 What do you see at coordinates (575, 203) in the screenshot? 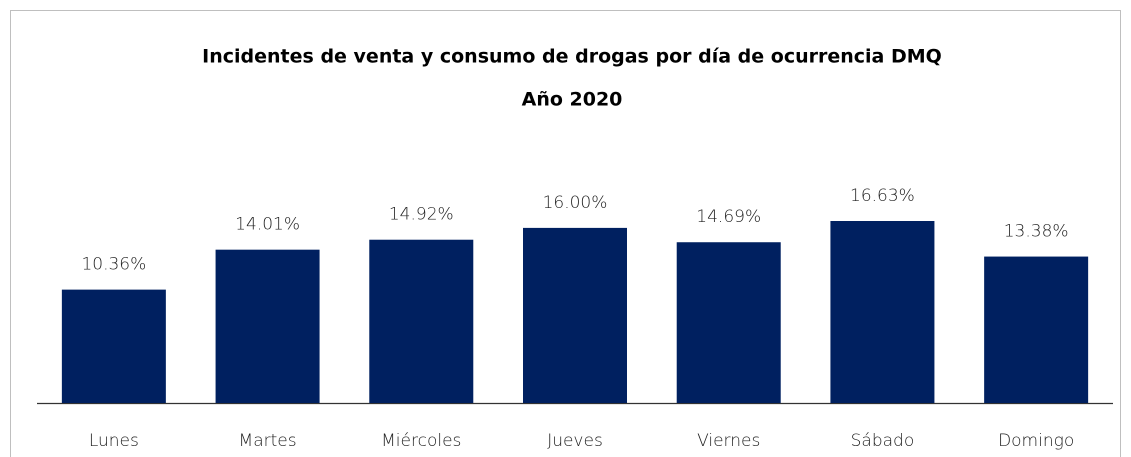
I see `data-label: 16.00%` at bounding box center [575, 203].